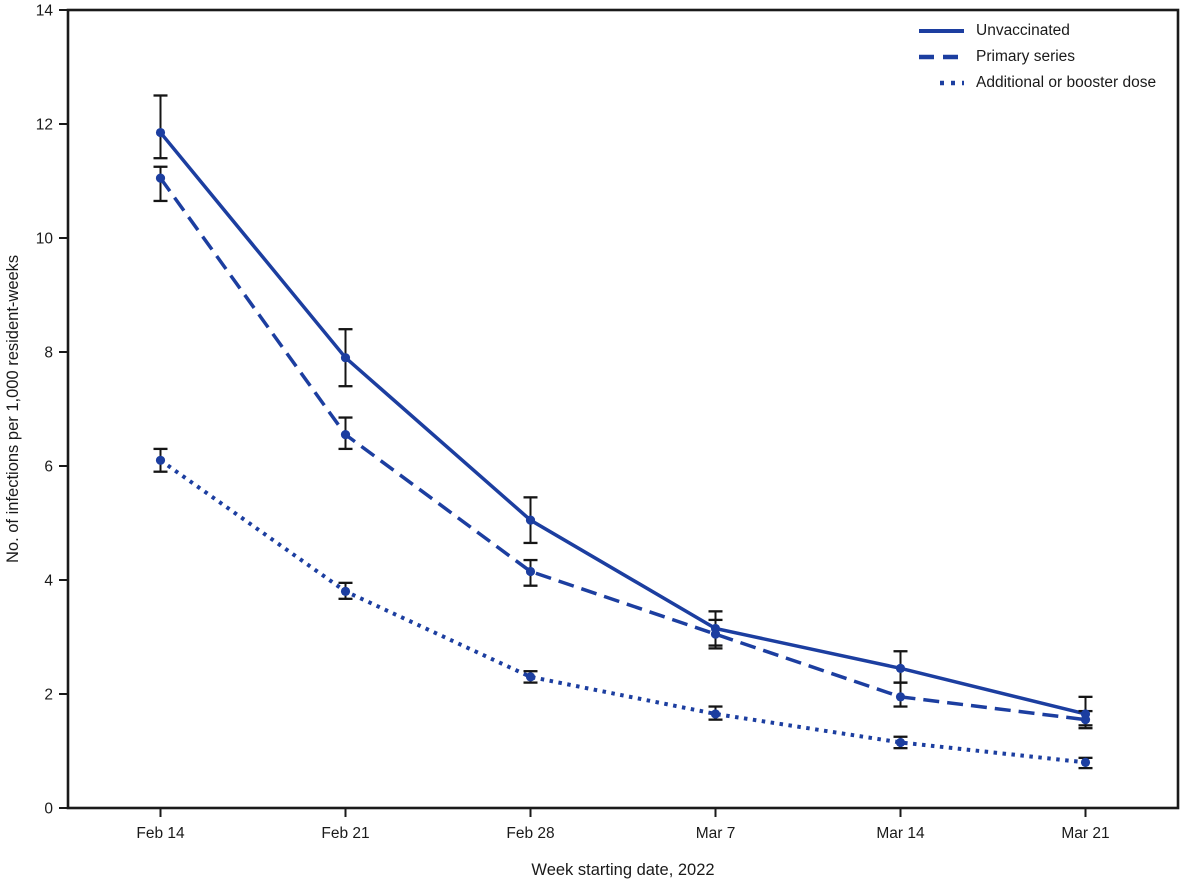 The height and width of the screenshot is (888, 1185). What do you see at coordinates (530, 833) in the screenshot?
I see `x-axis-tick-label: Feb 28` at bounding box center [530, 833].